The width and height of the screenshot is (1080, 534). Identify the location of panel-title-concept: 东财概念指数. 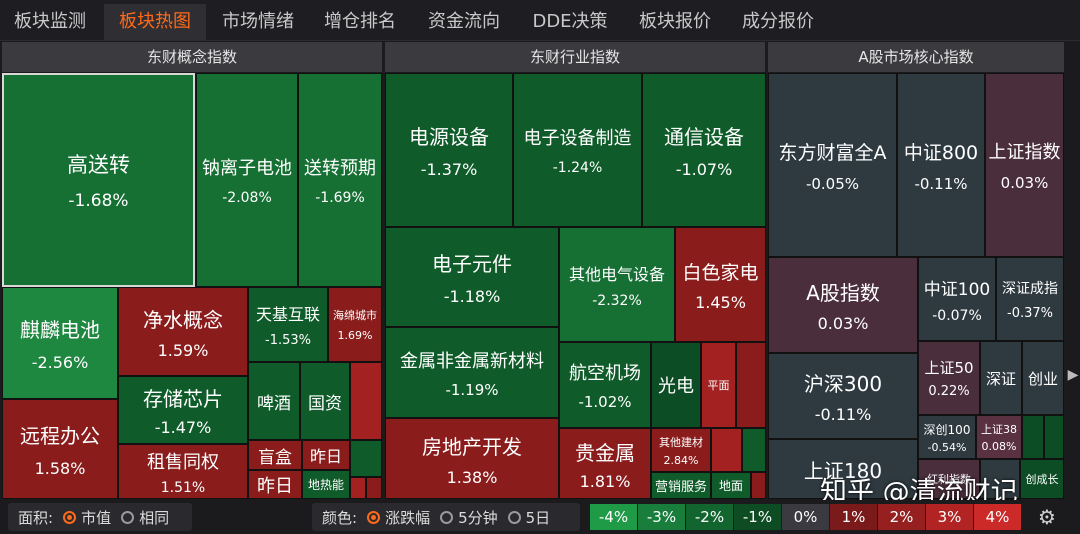
(192, 57).